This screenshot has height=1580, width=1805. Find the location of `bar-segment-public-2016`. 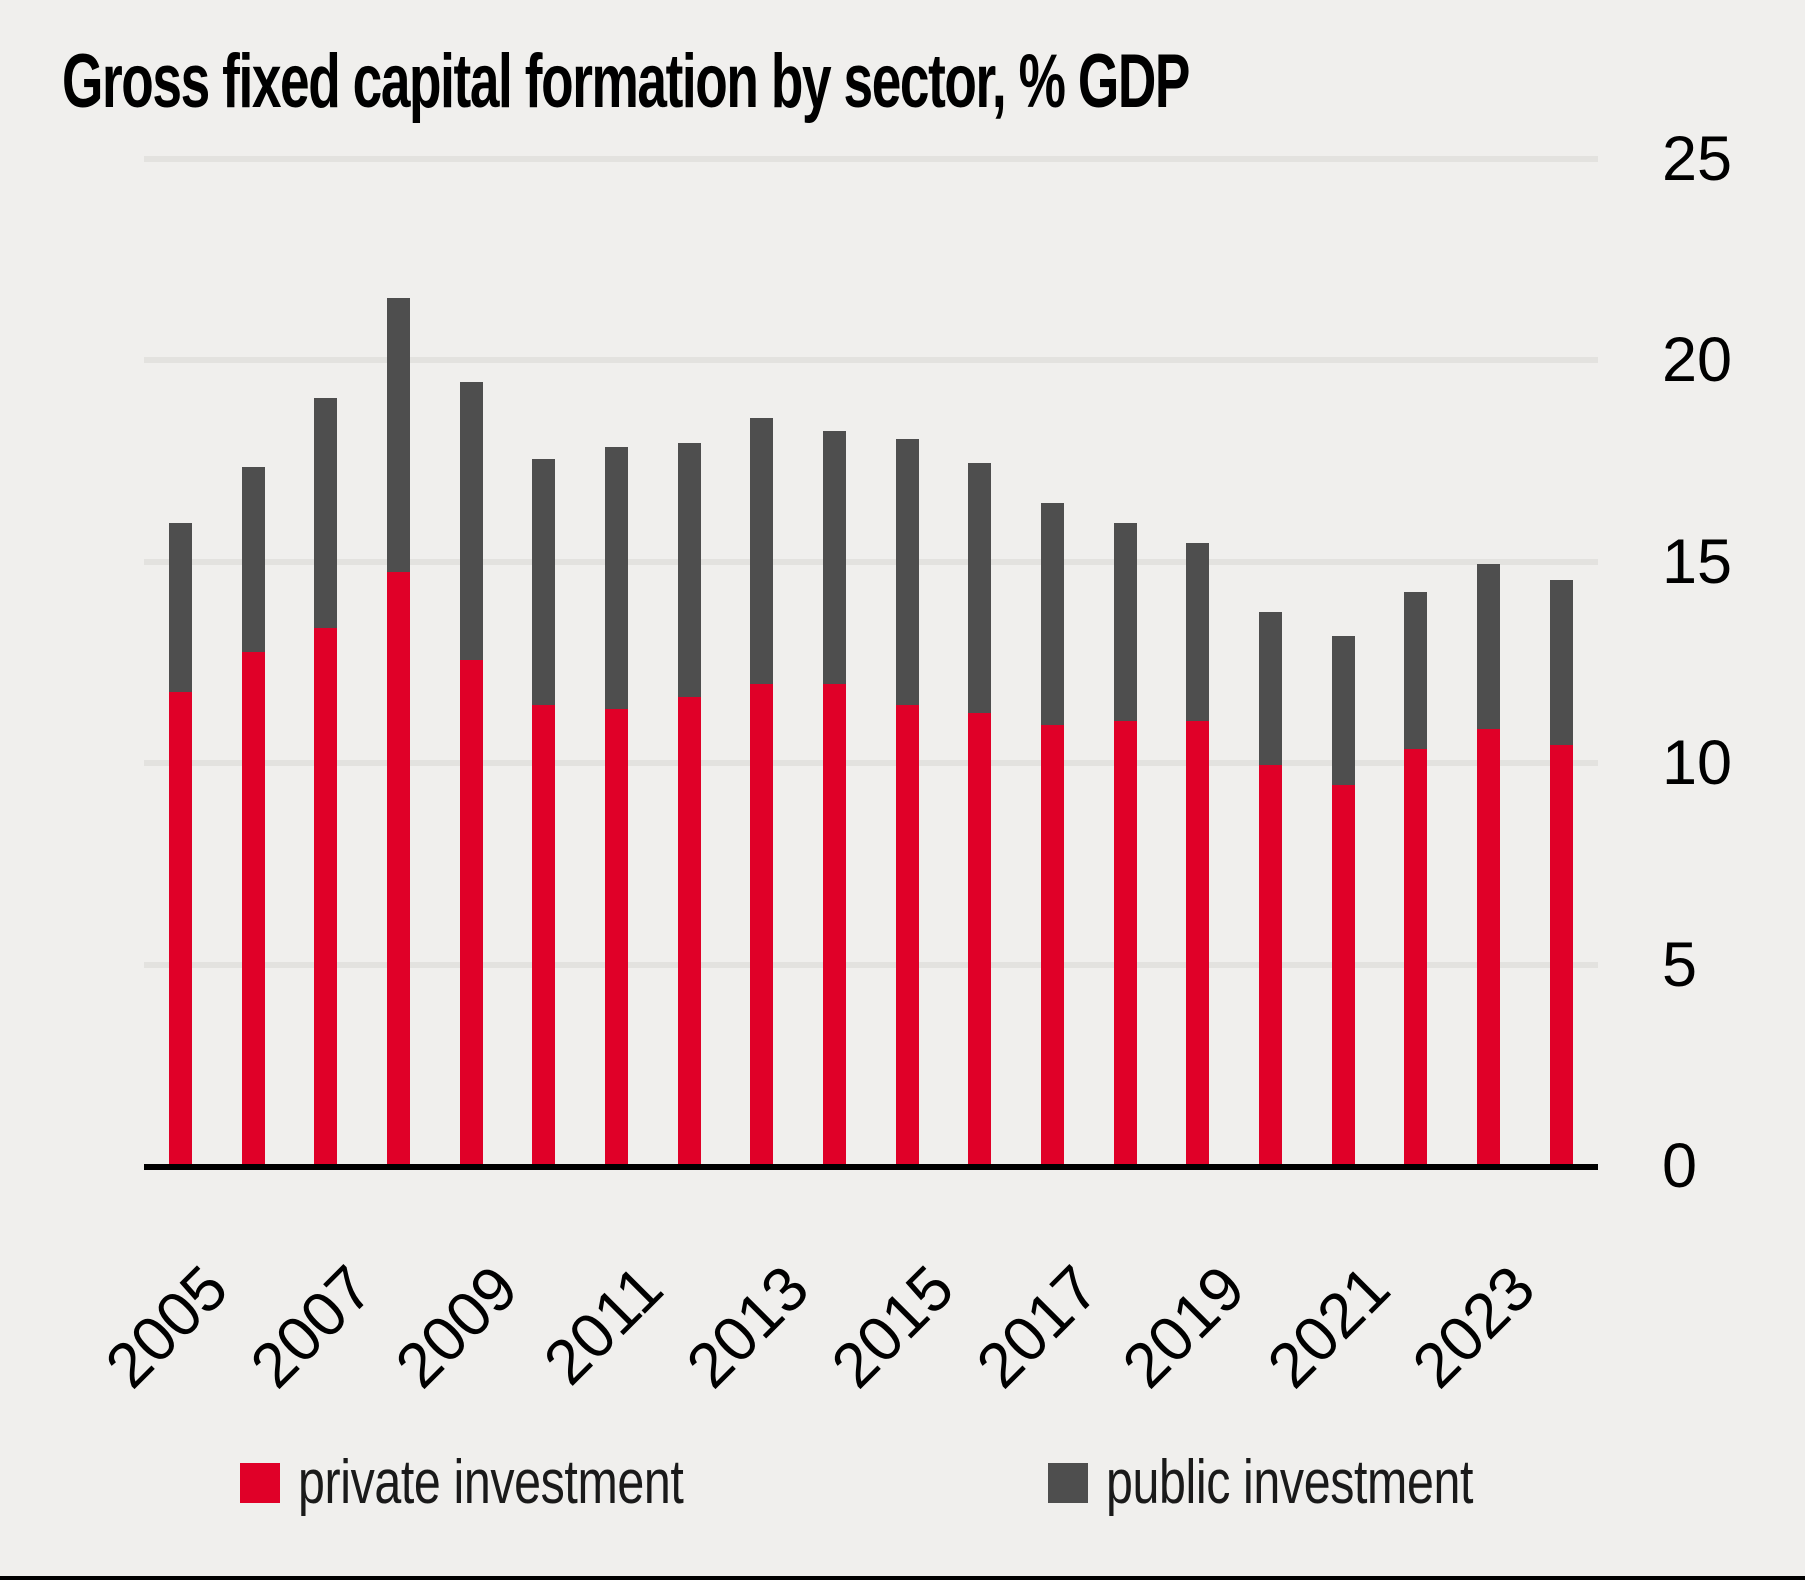

bar-segment-public-2016 is located at coordinates (980, 587).